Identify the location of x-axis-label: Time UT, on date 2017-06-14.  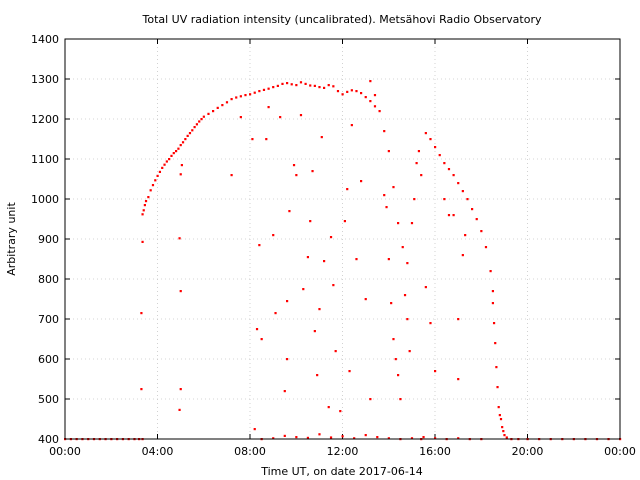
(341, 471).